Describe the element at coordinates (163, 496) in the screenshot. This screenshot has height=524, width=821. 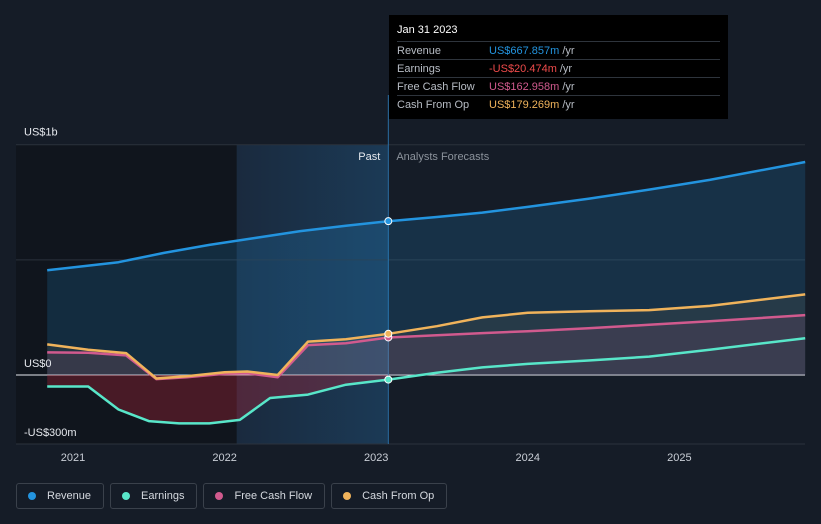
I see `legend-label: Earnings` at that location.